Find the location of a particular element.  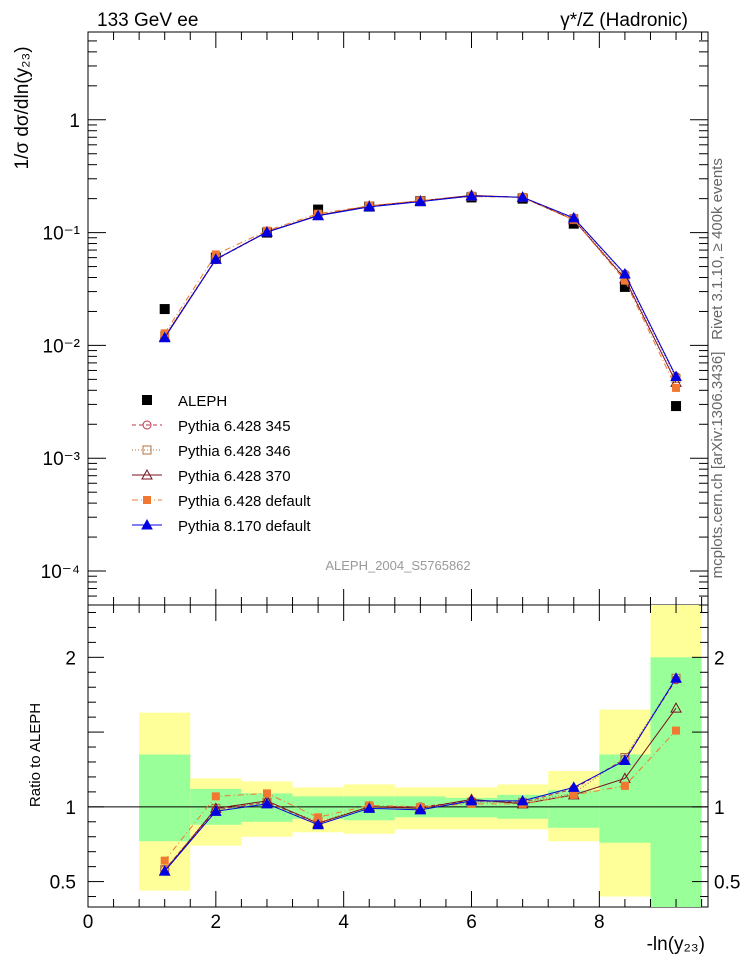

legend-label: ALEPH is located at coordinates (202, 401).